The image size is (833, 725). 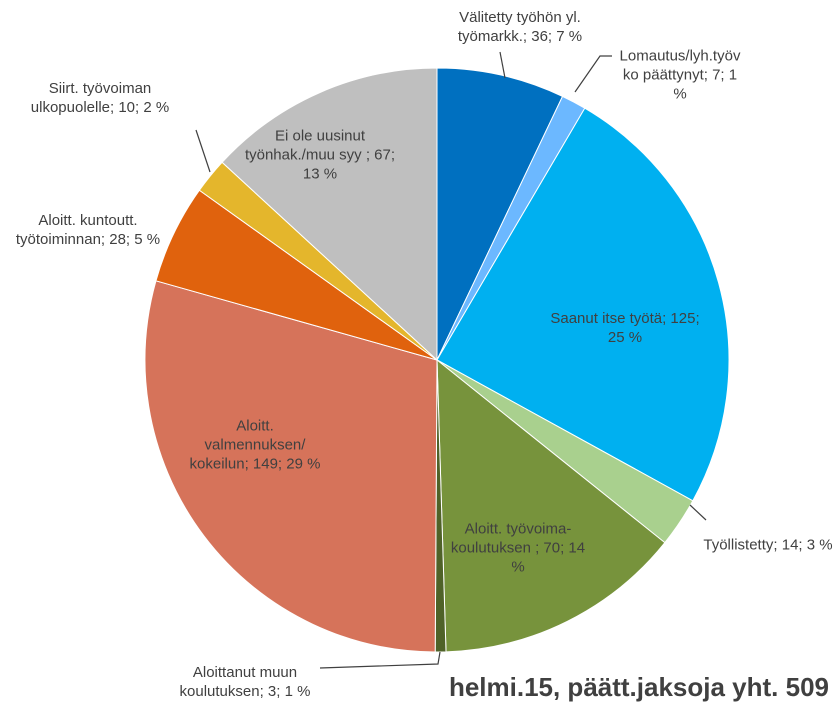 What do you see at coordinates (638, 687) in the screenshot?
I see `chart-title: helmi.15, päätt.jaksoja yht. 509` at bounding box center [638, 687].